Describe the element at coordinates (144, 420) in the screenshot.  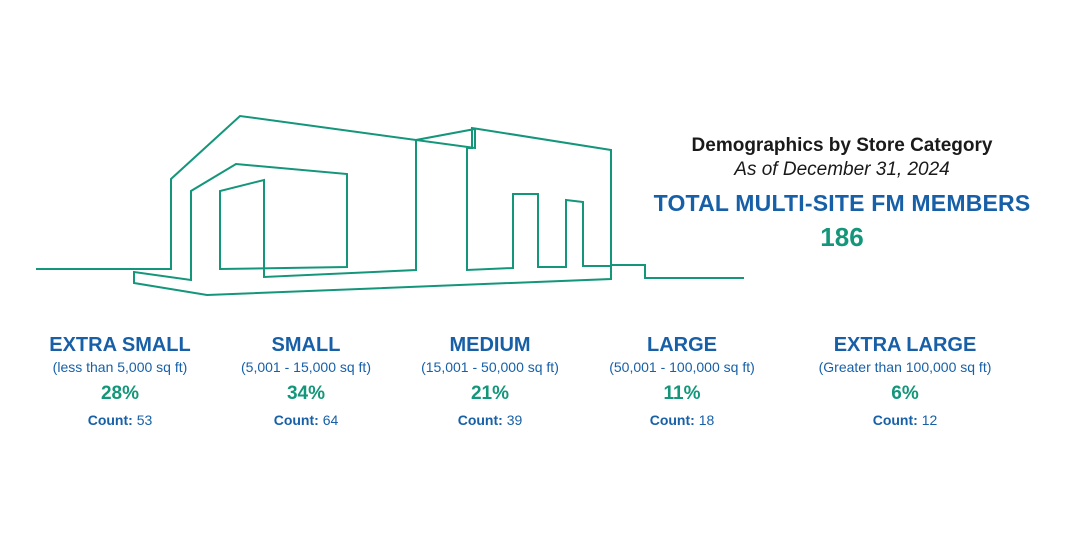
I see `count-value: 53` at that location.